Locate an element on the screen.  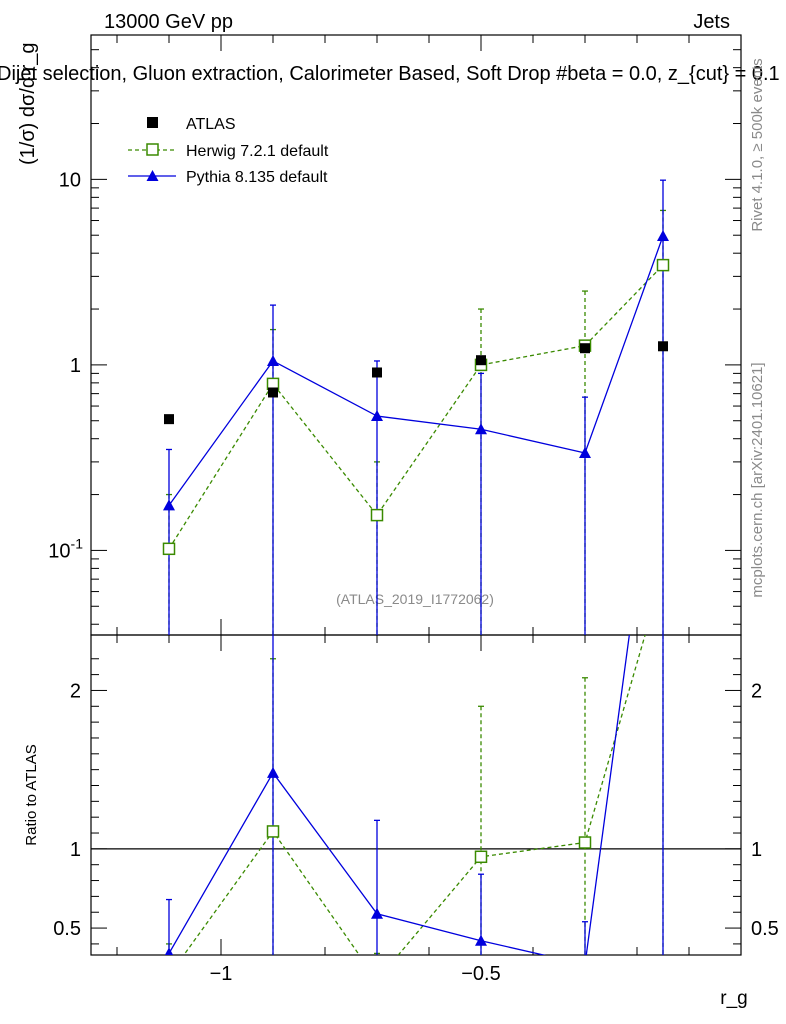
legend-pythia-label: Pythia 8.135 default is located at coordinates (257, 177).